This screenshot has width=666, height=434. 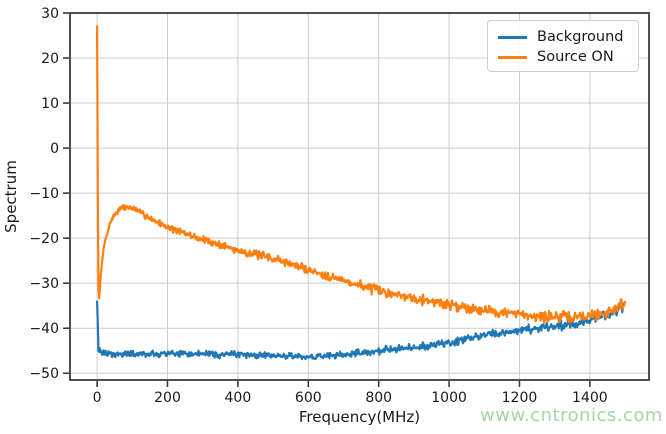 I want to click on series-line-background, so click(x=361, y=330).